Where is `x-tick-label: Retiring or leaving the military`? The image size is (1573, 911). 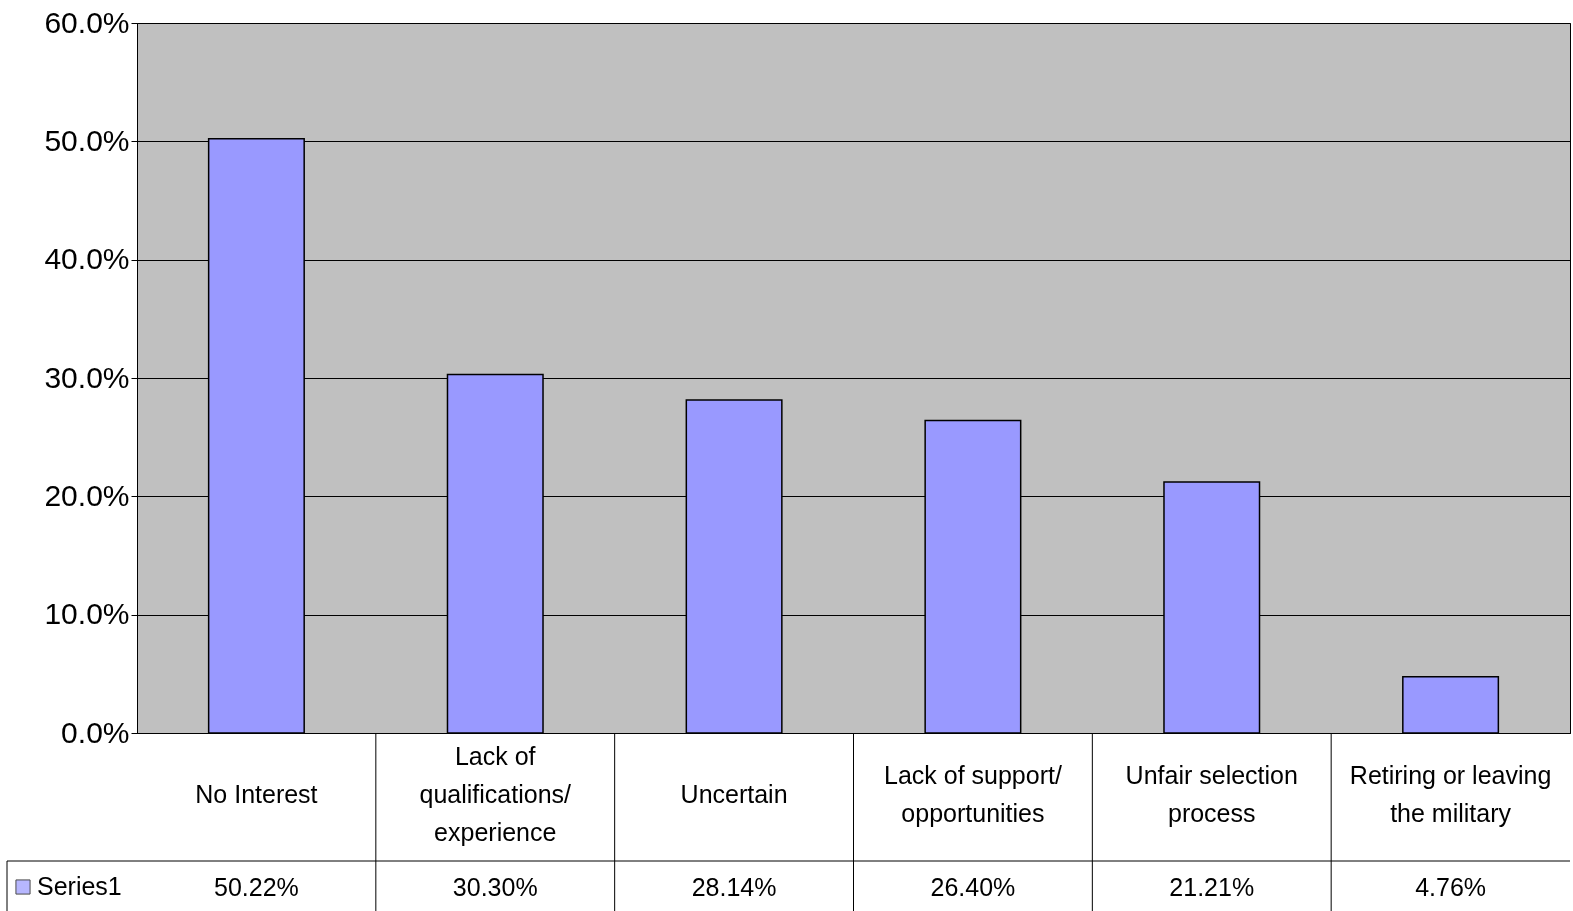 x-tick-label: Retiring or leaving the military is located at coordinates (1450, 793).